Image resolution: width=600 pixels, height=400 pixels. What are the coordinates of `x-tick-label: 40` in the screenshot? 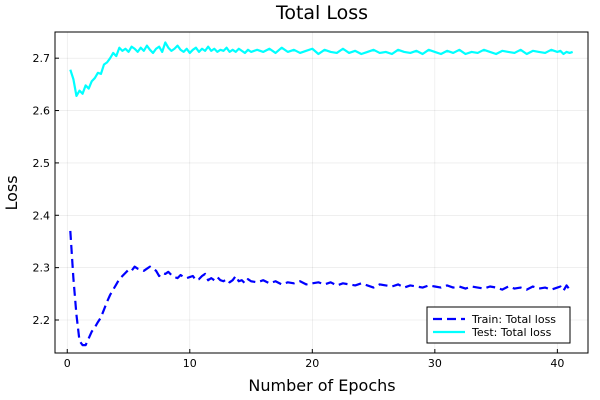 It's located at (557, 363).